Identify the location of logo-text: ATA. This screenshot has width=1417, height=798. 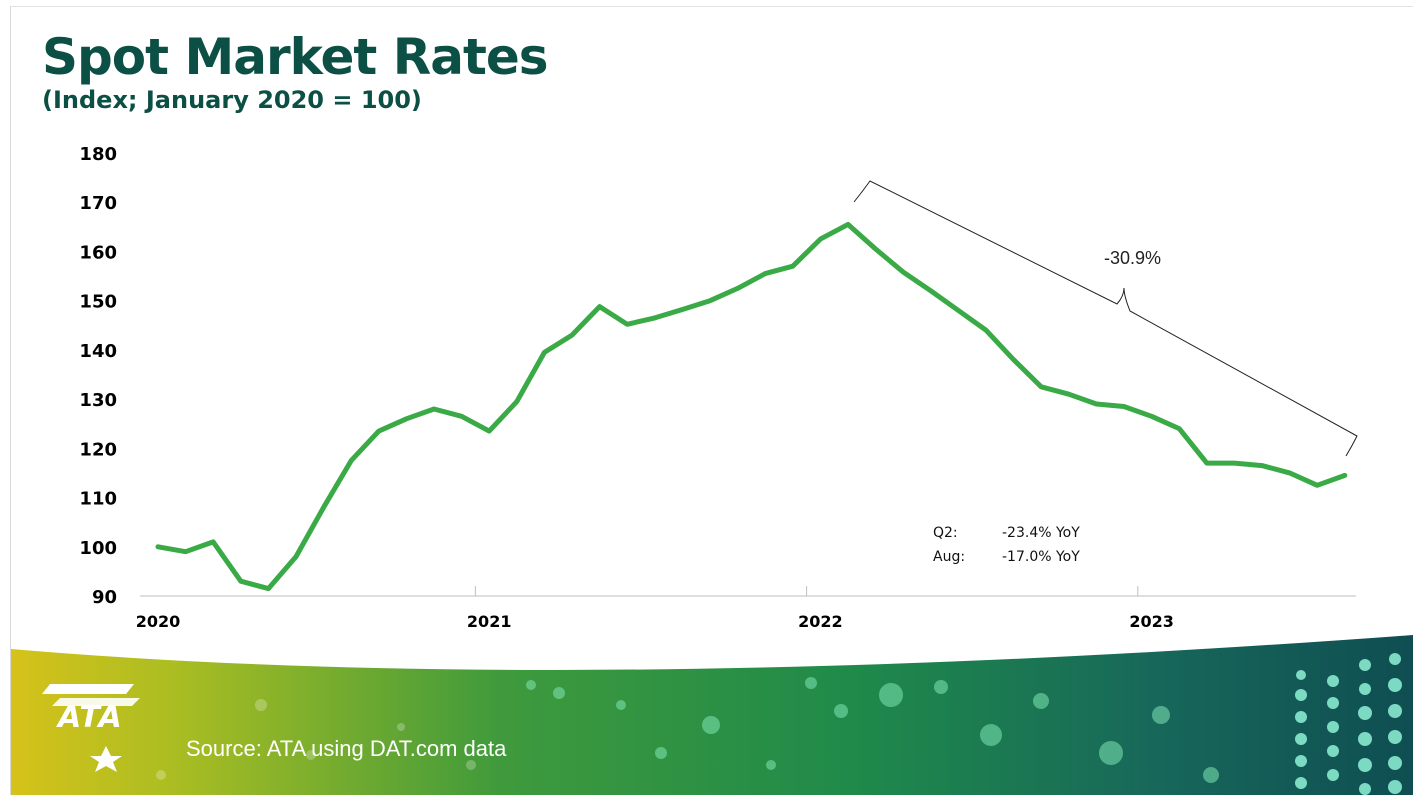
(90, 717).